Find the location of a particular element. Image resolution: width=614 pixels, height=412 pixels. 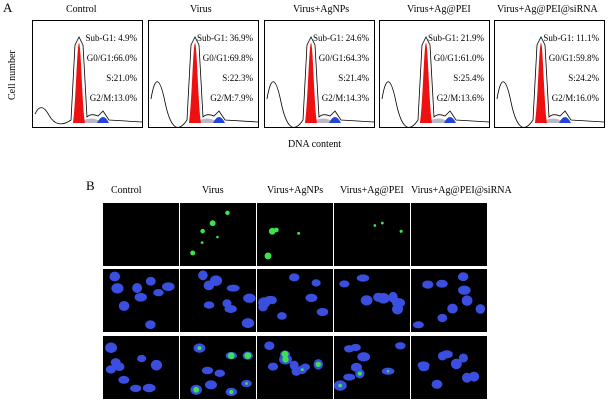

cell-cycle-stat: Sub-G1: 24.6% is located at coordinates (341, 38).